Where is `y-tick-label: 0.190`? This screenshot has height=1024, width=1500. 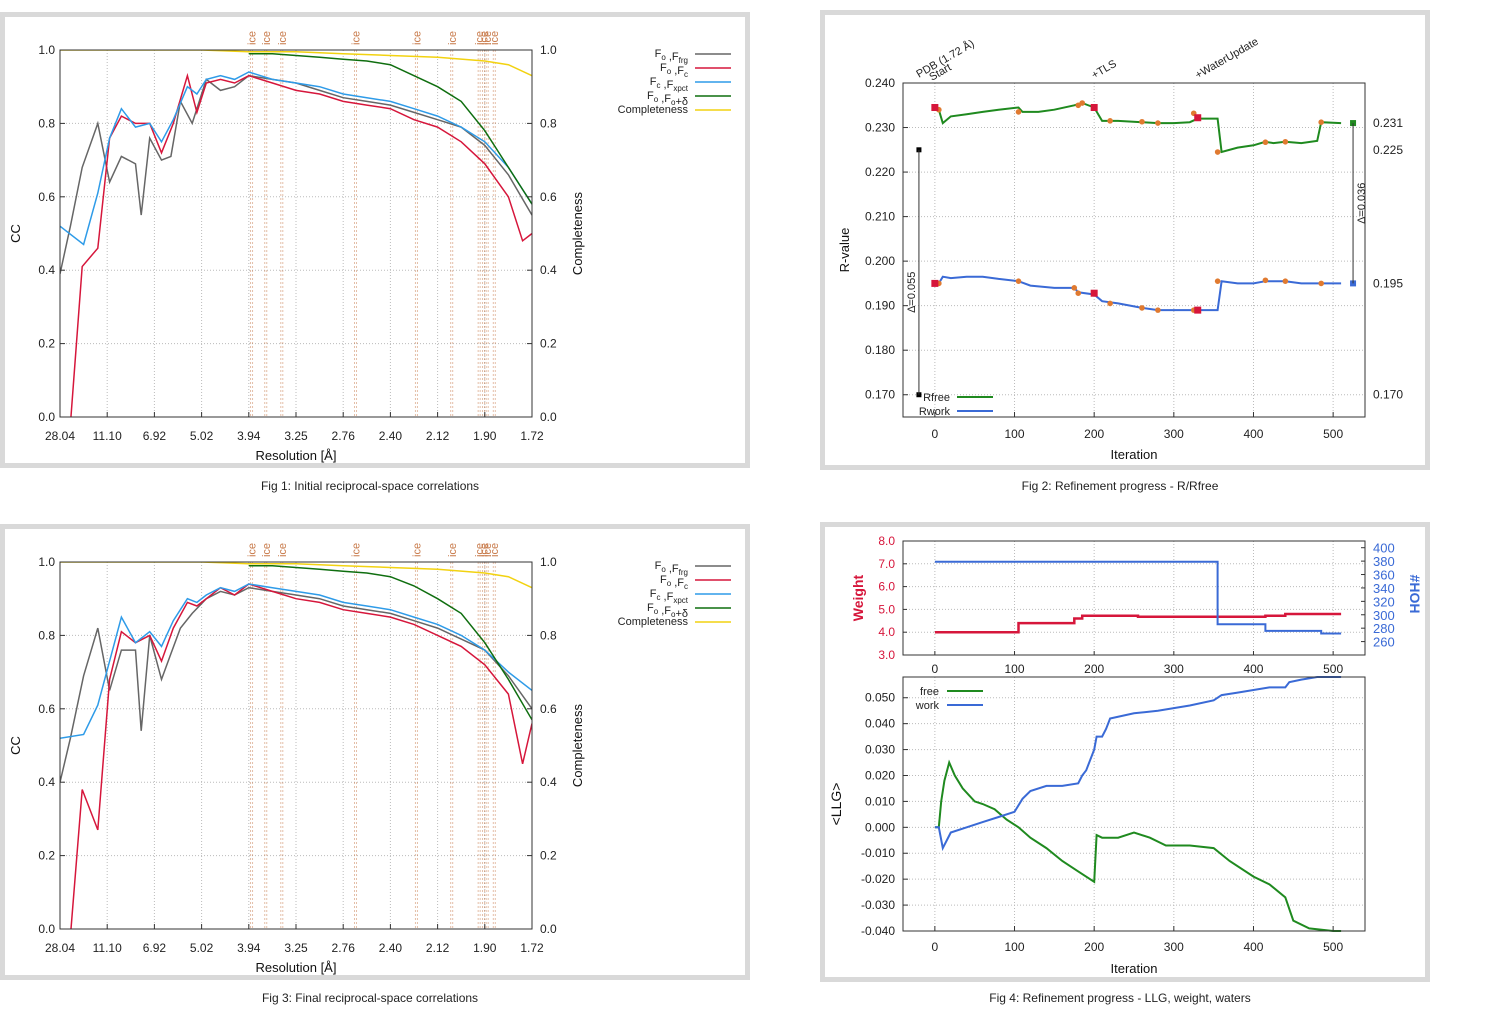
y-tick-label: 0.190 is located at coordinates (880, 306).